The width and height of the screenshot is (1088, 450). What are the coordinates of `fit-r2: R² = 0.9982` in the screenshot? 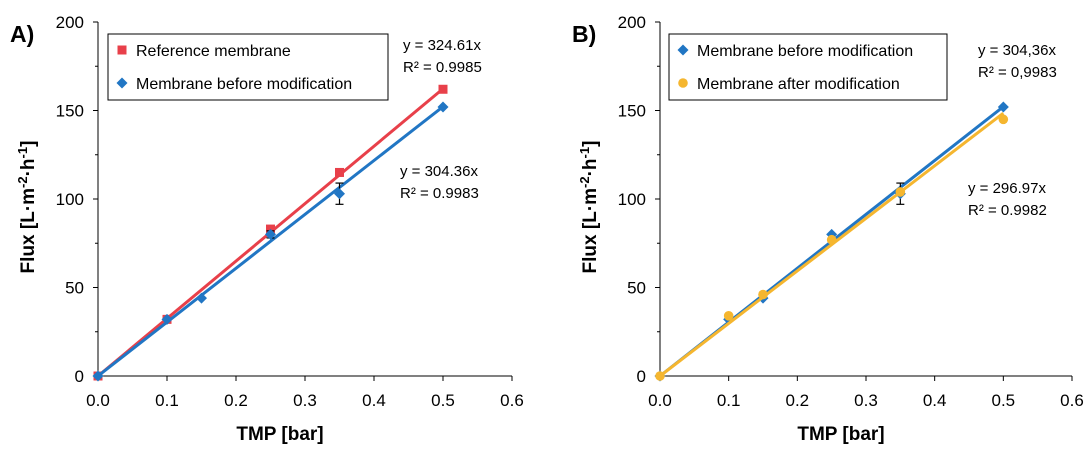 It's located at (1007, 210).